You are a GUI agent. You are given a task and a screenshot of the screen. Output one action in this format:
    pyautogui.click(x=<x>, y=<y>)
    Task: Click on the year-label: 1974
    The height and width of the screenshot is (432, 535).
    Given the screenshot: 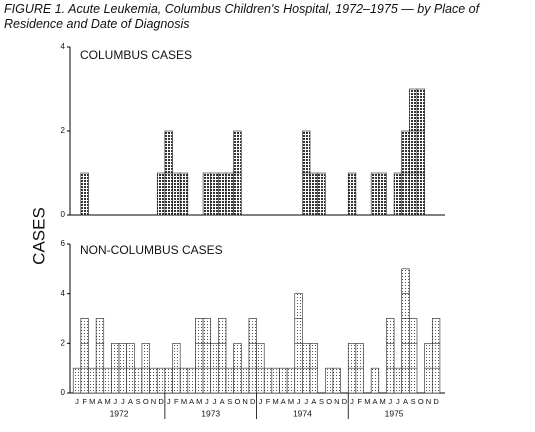 What is the action you would take?
    pyautogui.click(x=302, y=413)
    